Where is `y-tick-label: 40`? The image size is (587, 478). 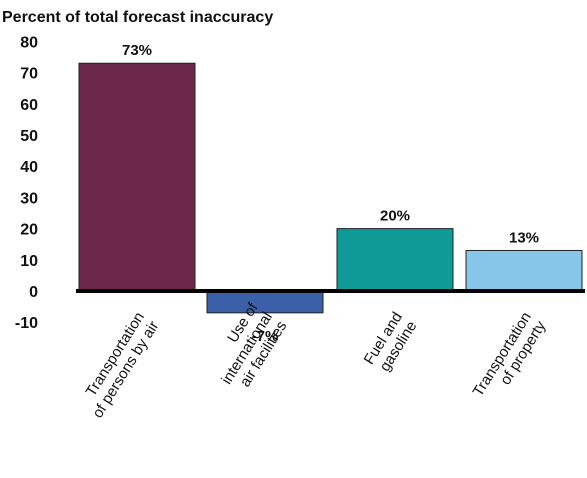
y-tick-label: 40 is located at coordinates (29, 167).